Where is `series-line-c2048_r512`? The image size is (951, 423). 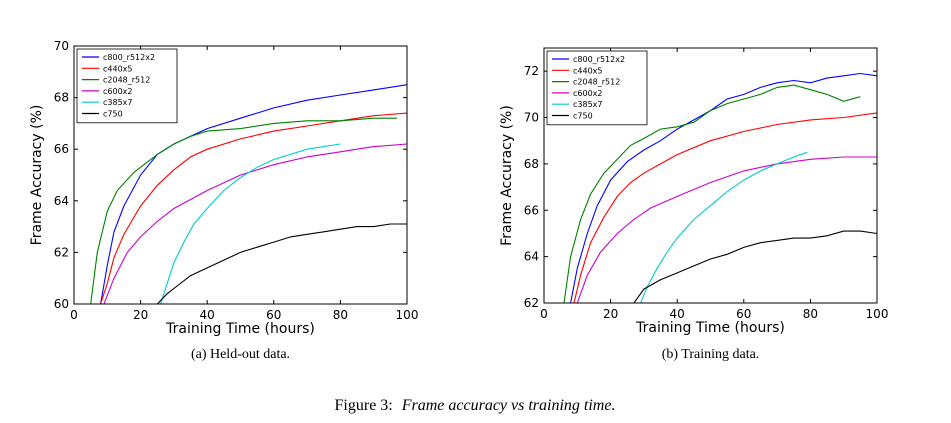 series-line-c2048_r512 is located at coordinates (243, 210).